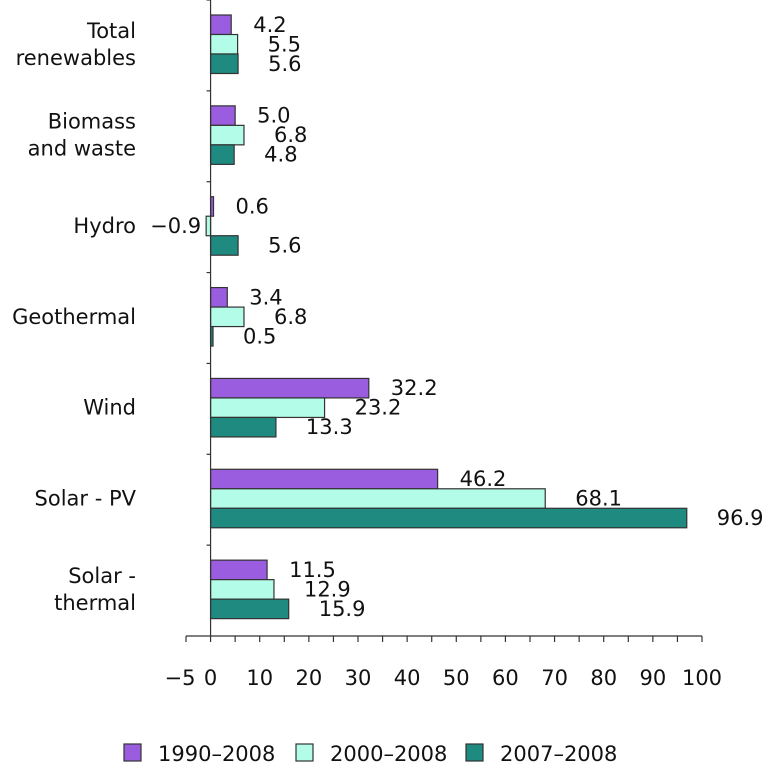 This screenshot has width=765, height=768. What do you see at coordinates (308, 678) in the screenshot?
I see `x-tick-label: 20` at bounding box center [308, 678].